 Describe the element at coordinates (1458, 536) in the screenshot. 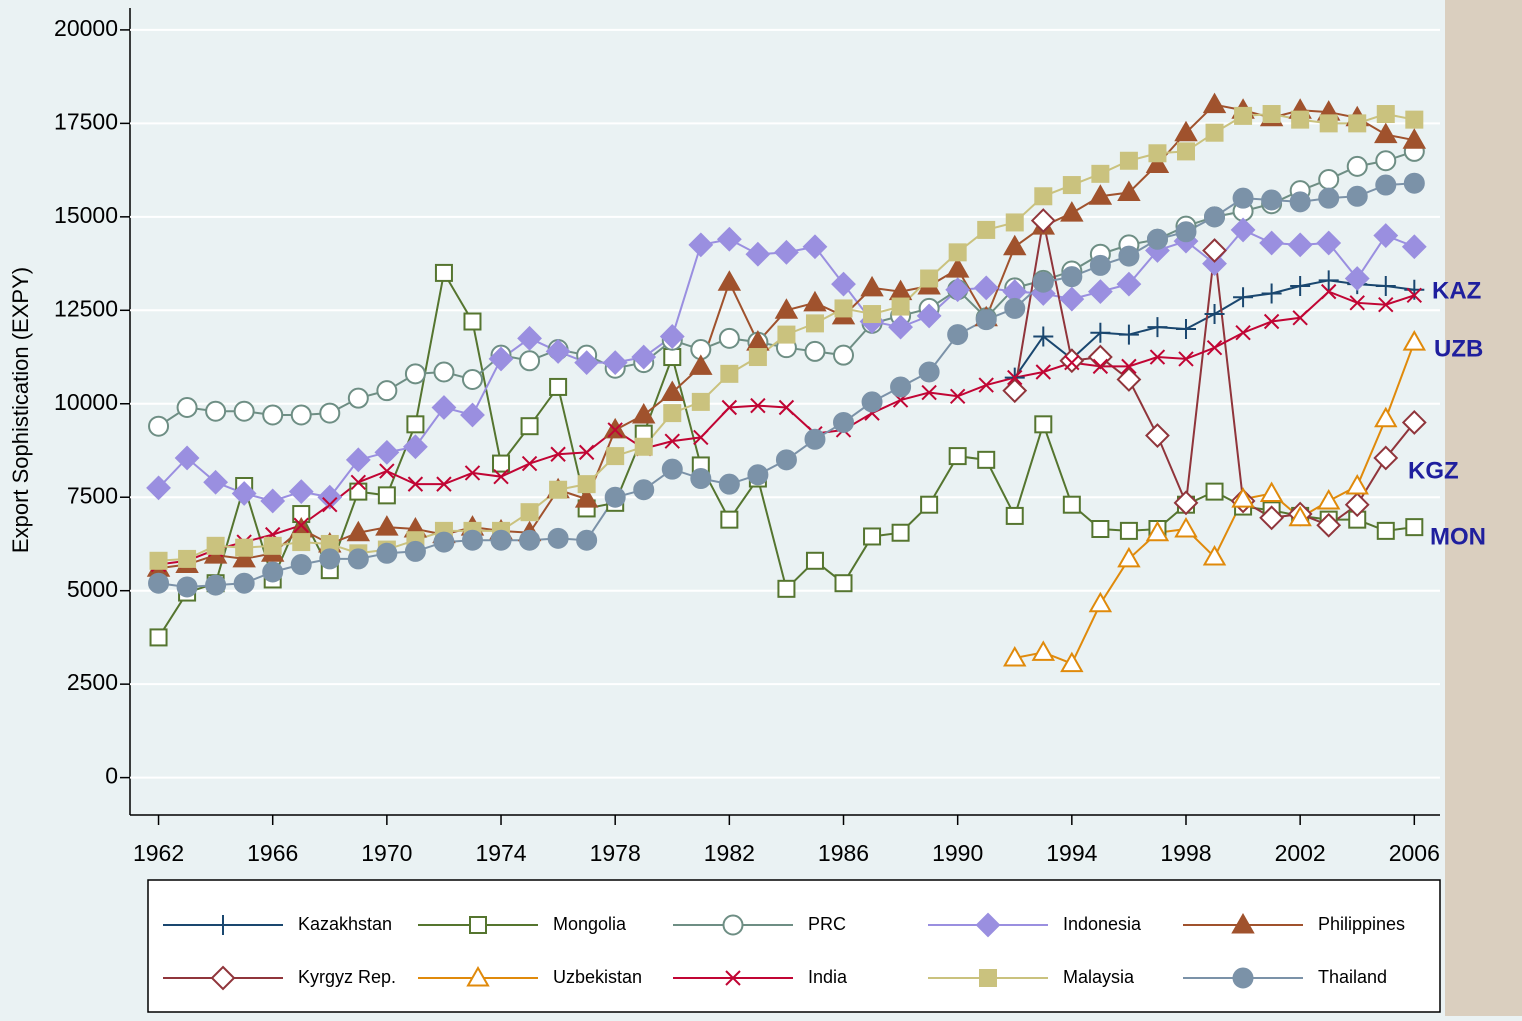

I see `annotation: MON` at that location.